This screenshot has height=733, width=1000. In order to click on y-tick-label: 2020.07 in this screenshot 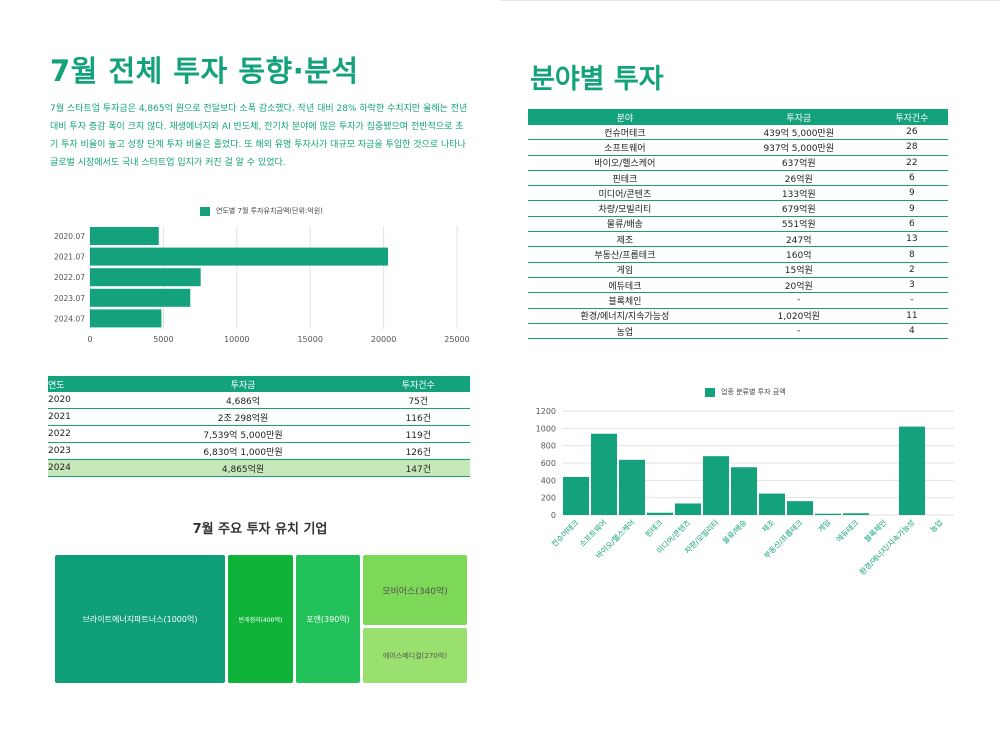, I will do `click(69, 236)`.